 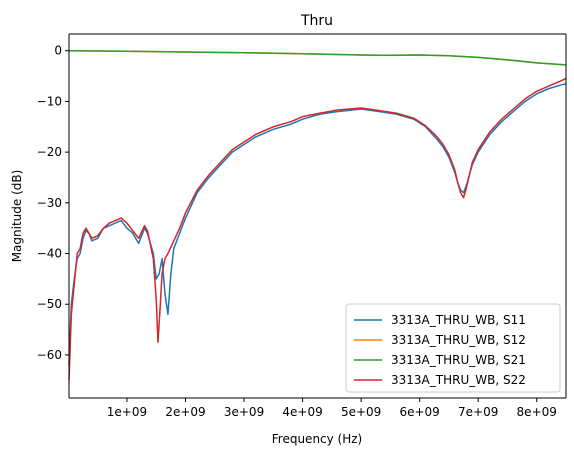 I want to click on chart-title: Thru, so click(x=316, y=21).